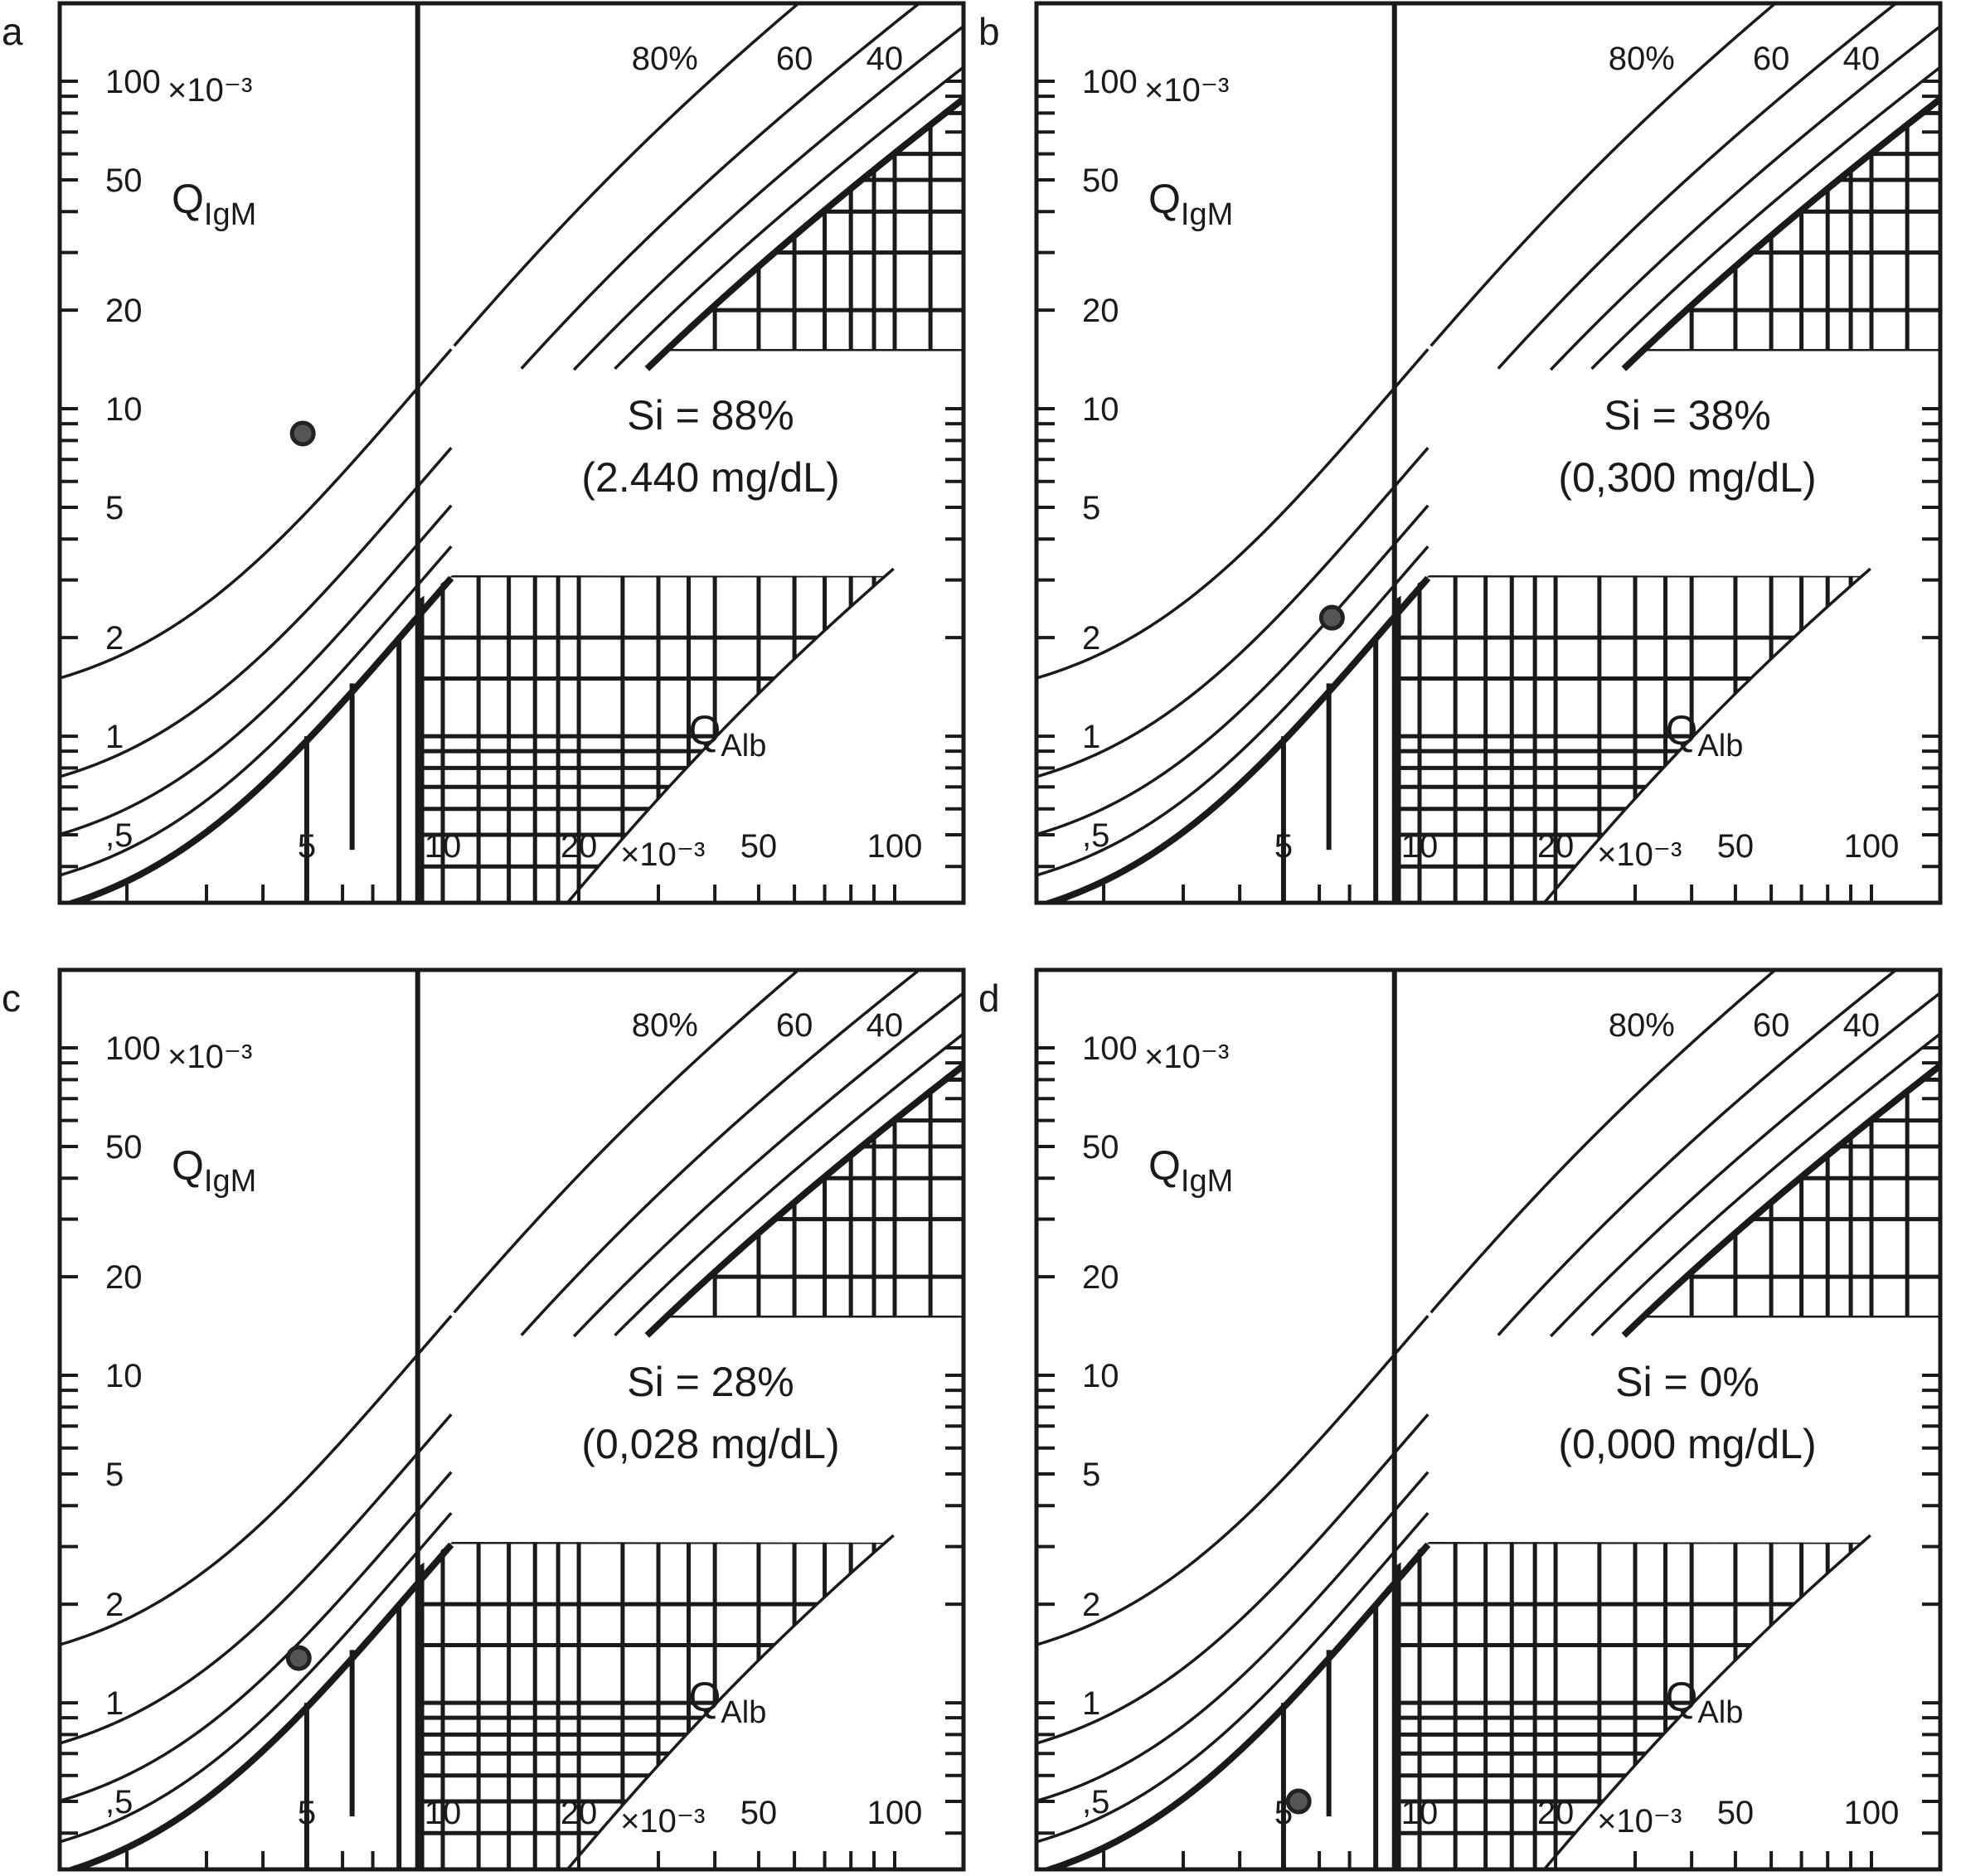 The height and width of the screenshot is (1876, 1961). Describe the element at coordinates (1720, 1712) in the screenshot. I see `x-axis-title-sub: Alb` at that location.